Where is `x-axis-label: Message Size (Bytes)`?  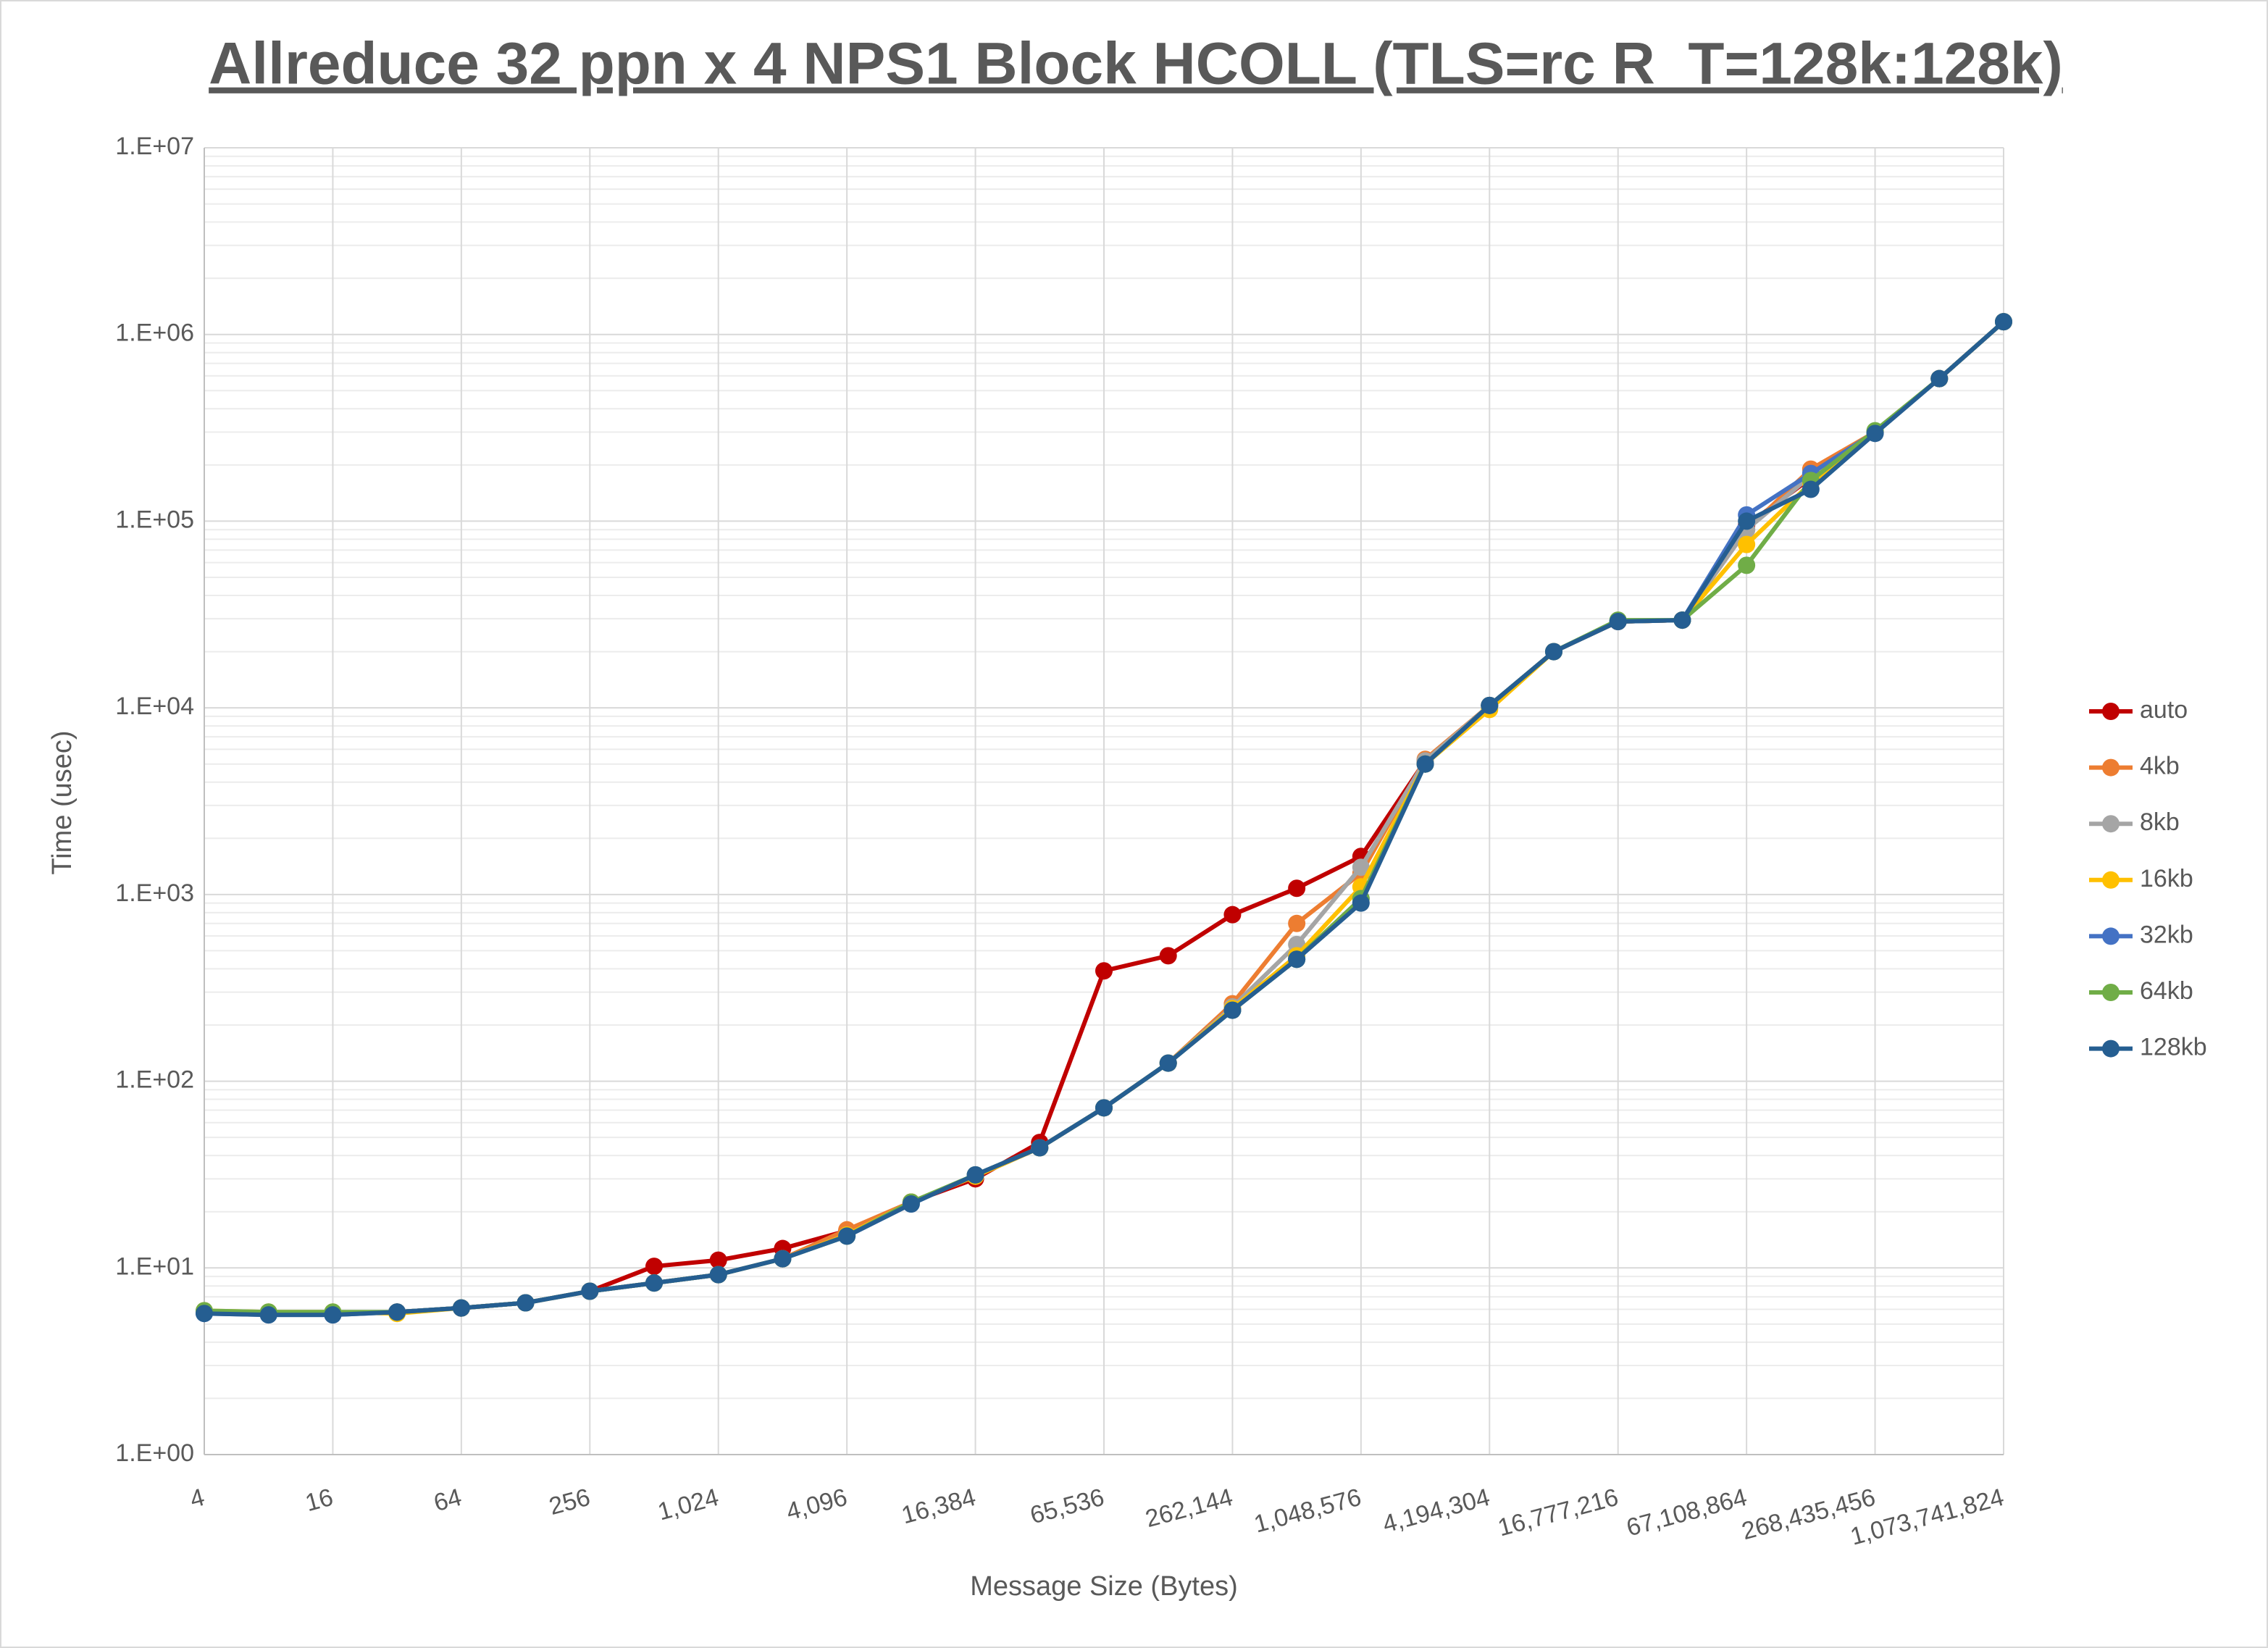
x-axis-label: Message Size (Bytes) is located at coordinates (1104, 1586).